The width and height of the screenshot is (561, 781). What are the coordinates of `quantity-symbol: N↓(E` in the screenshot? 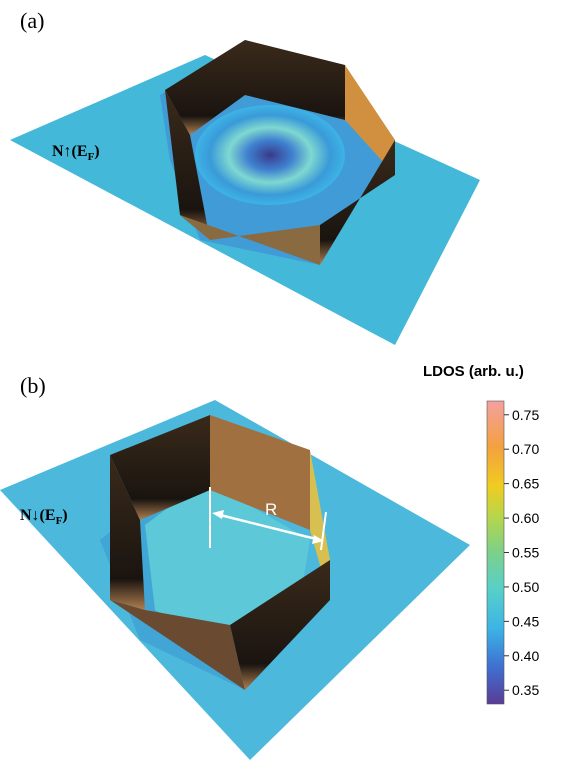 It's located at (38, 515).